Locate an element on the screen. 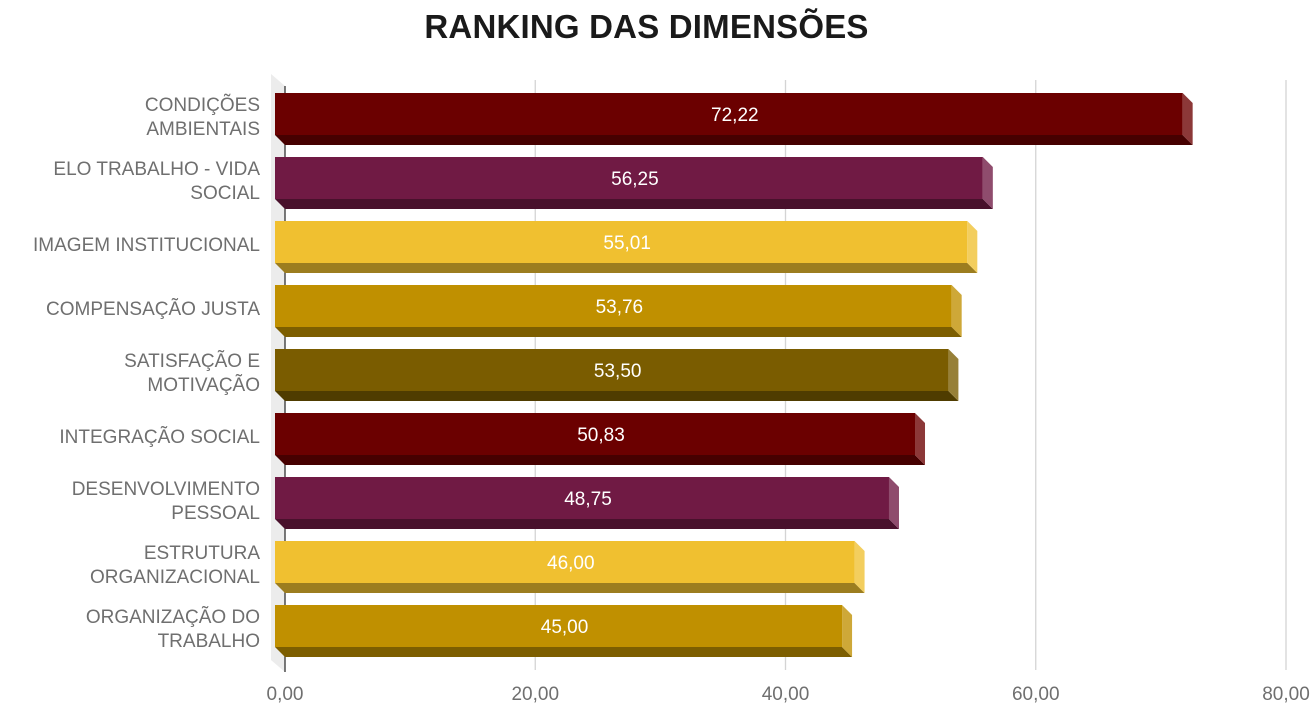 This screenshot has width=1316, height=706. bar: 48,75 is located at coordinates (587, 503).